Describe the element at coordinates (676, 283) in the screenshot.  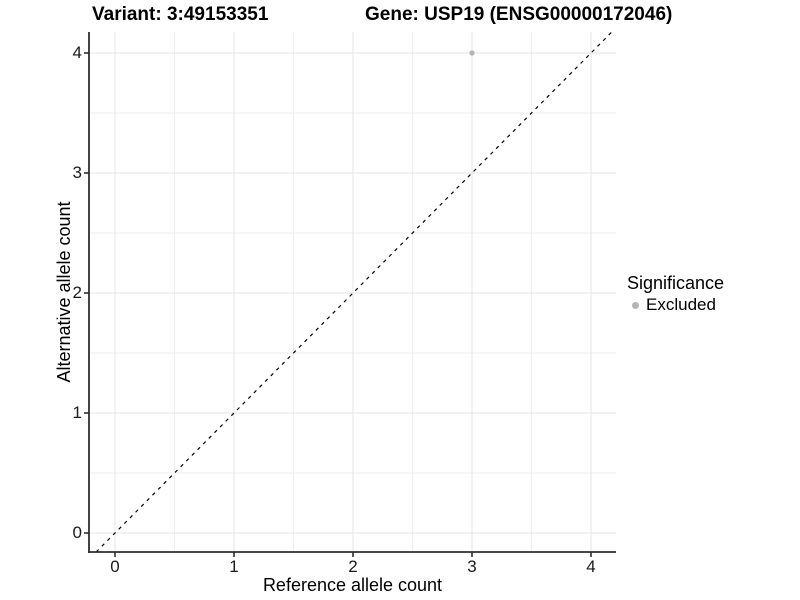
I see `legend-title: Significance` at that location.